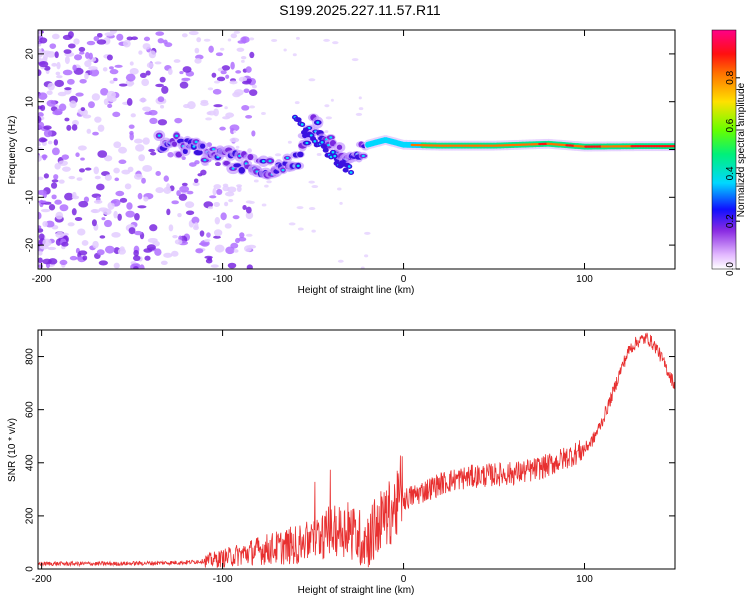 The width and height of the screenshot is (750, 600). I want to click on bottom-y-tick-label: 200, so click(30, 515).